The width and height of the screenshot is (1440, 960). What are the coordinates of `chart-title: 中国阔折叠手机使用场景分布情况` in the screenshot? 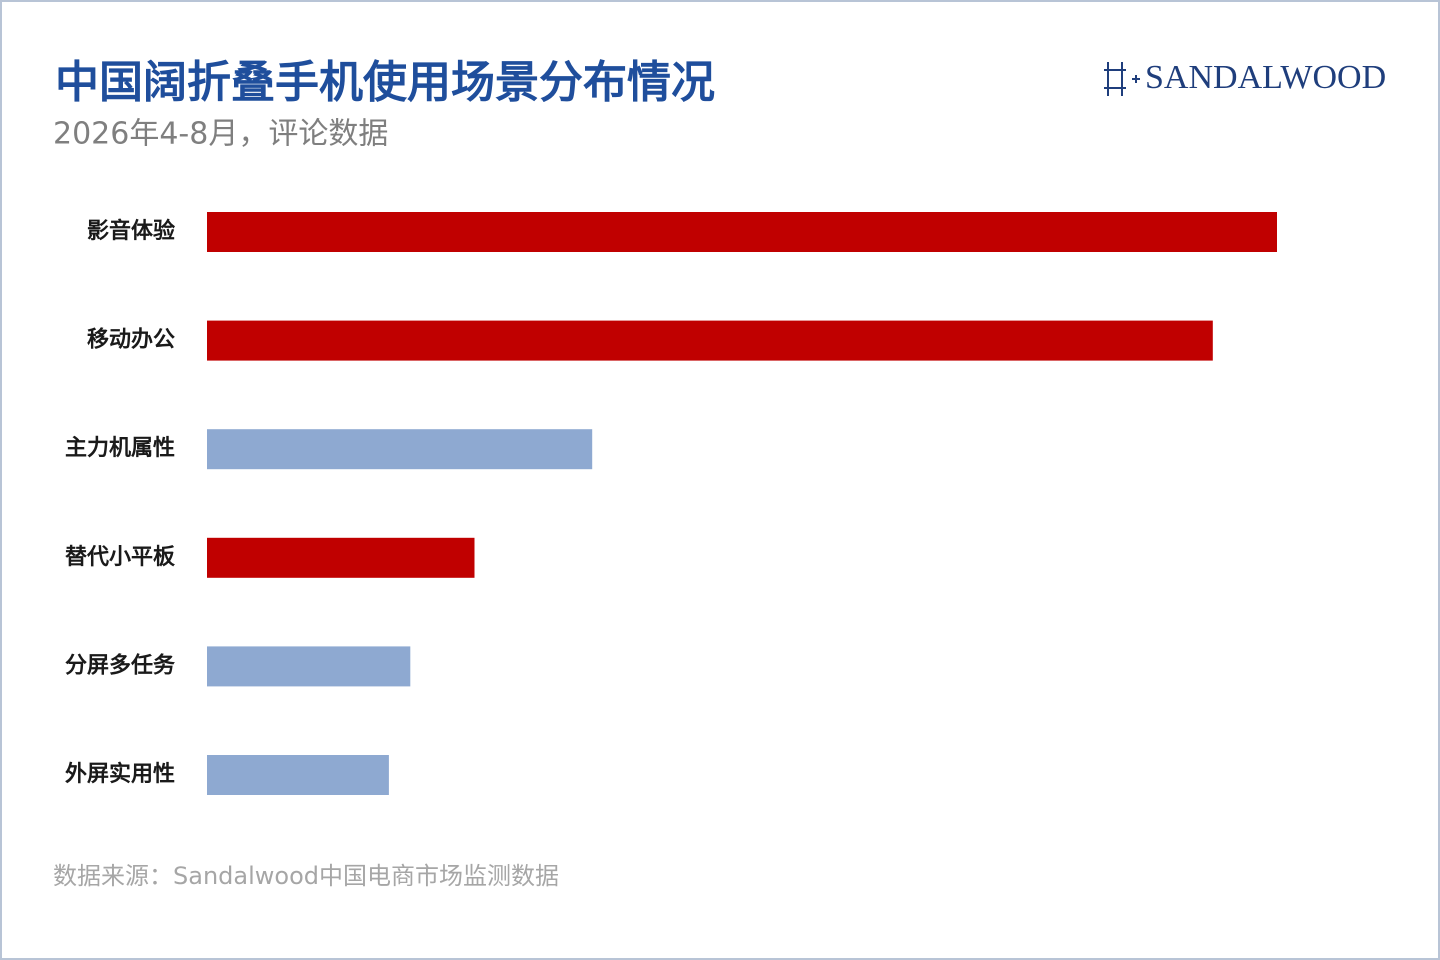 It's located at (385, 82).